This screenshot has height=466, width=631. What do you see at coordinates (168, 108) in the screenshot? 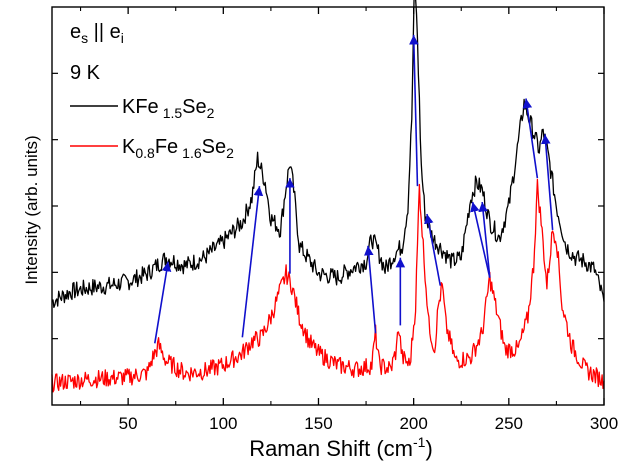
I see `legend-label-kfe15se2: KFe 1.5Se2` at bounding box center [168, 108].